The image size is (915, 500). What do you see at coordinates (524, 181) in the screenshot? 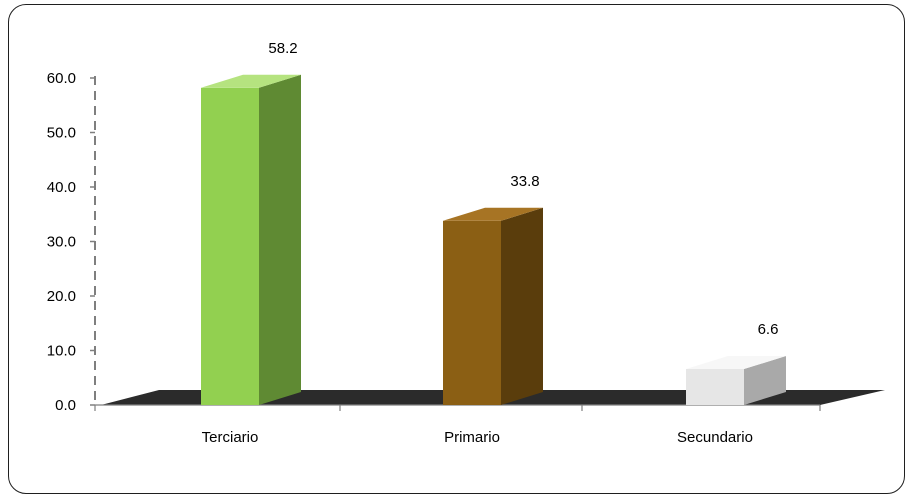
I see `data-label: 33.8` at bounding box center [524, 181].